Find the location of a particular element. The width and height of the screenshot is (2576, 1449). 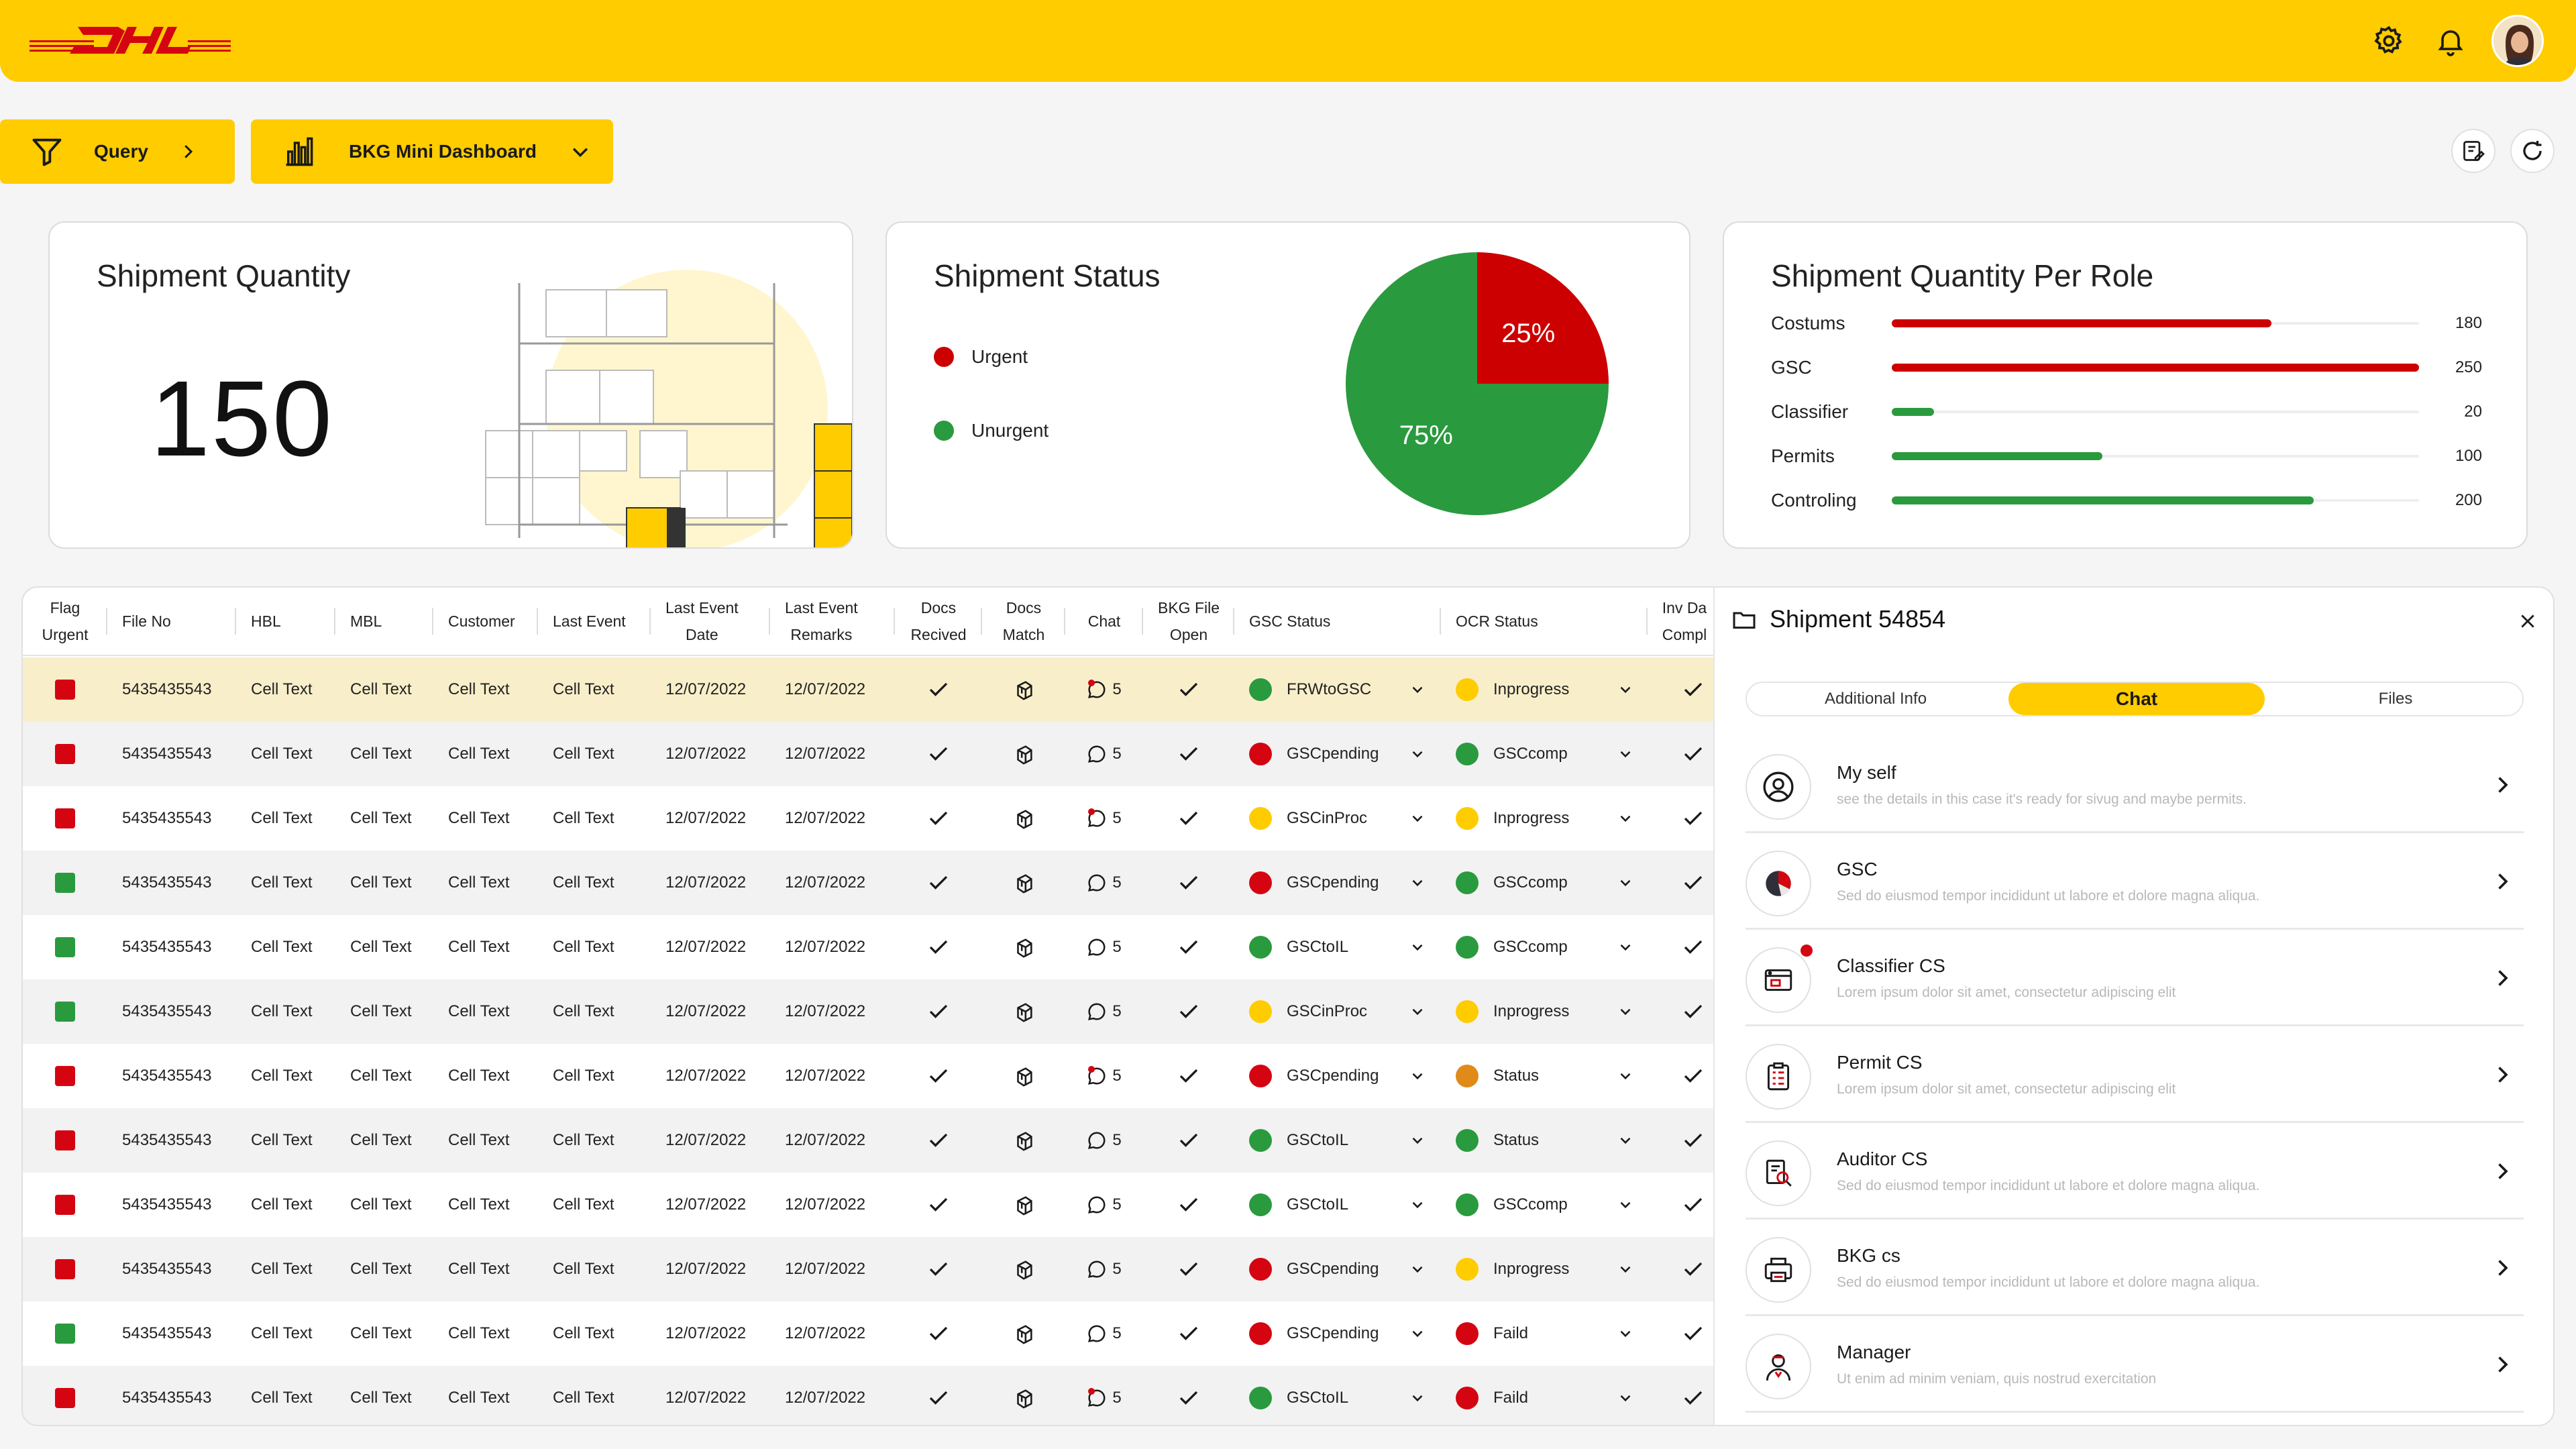

tab-chat: Chat is located at coordinates (2136, 699).